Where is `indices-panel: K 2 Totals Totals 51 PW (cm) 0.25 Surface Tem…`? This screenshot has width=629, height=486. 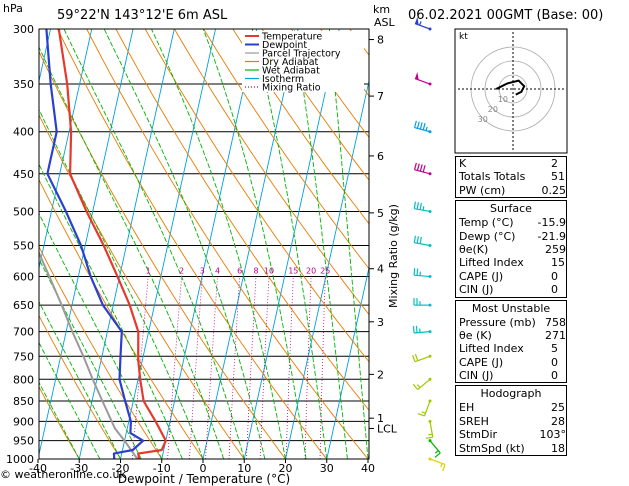 indices-panel: K 2 Totals Totals 51 PW (cm) 0.25 Surface Tem… is located at coordinates (511, 307).